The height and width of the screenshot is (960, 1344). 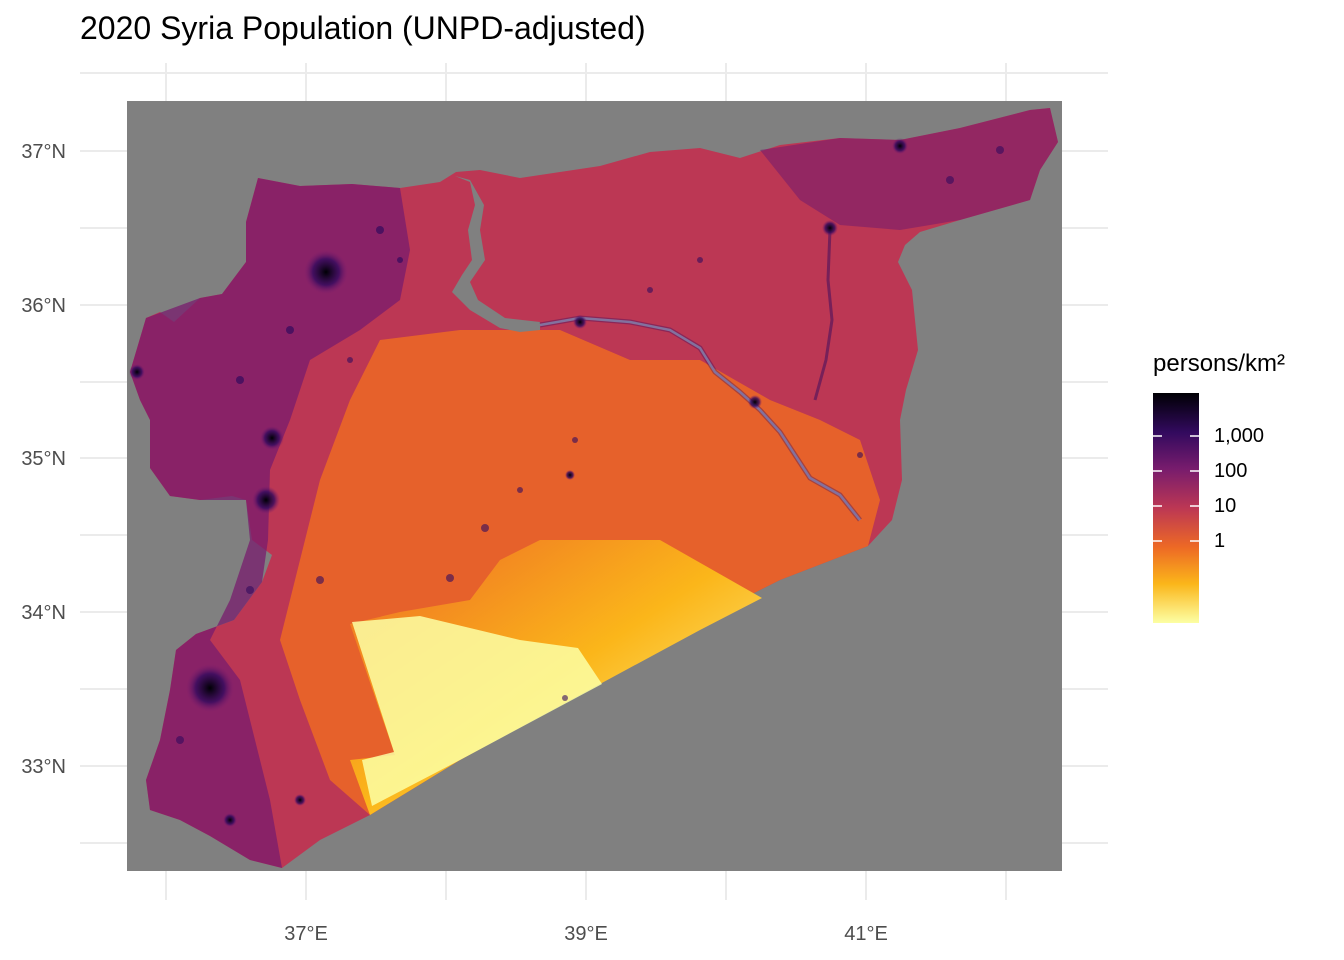 I want to click on x-tick-label: 39°E, so click(x=586, y=934).